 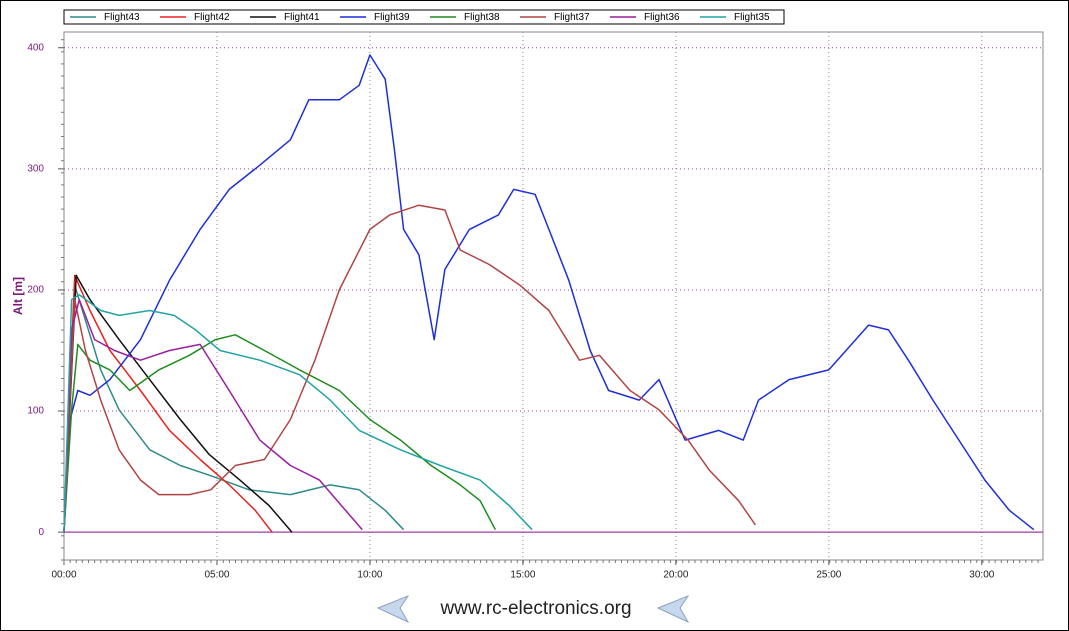 I want to click on y-tick-label: 200, so click(x=35, y=290).